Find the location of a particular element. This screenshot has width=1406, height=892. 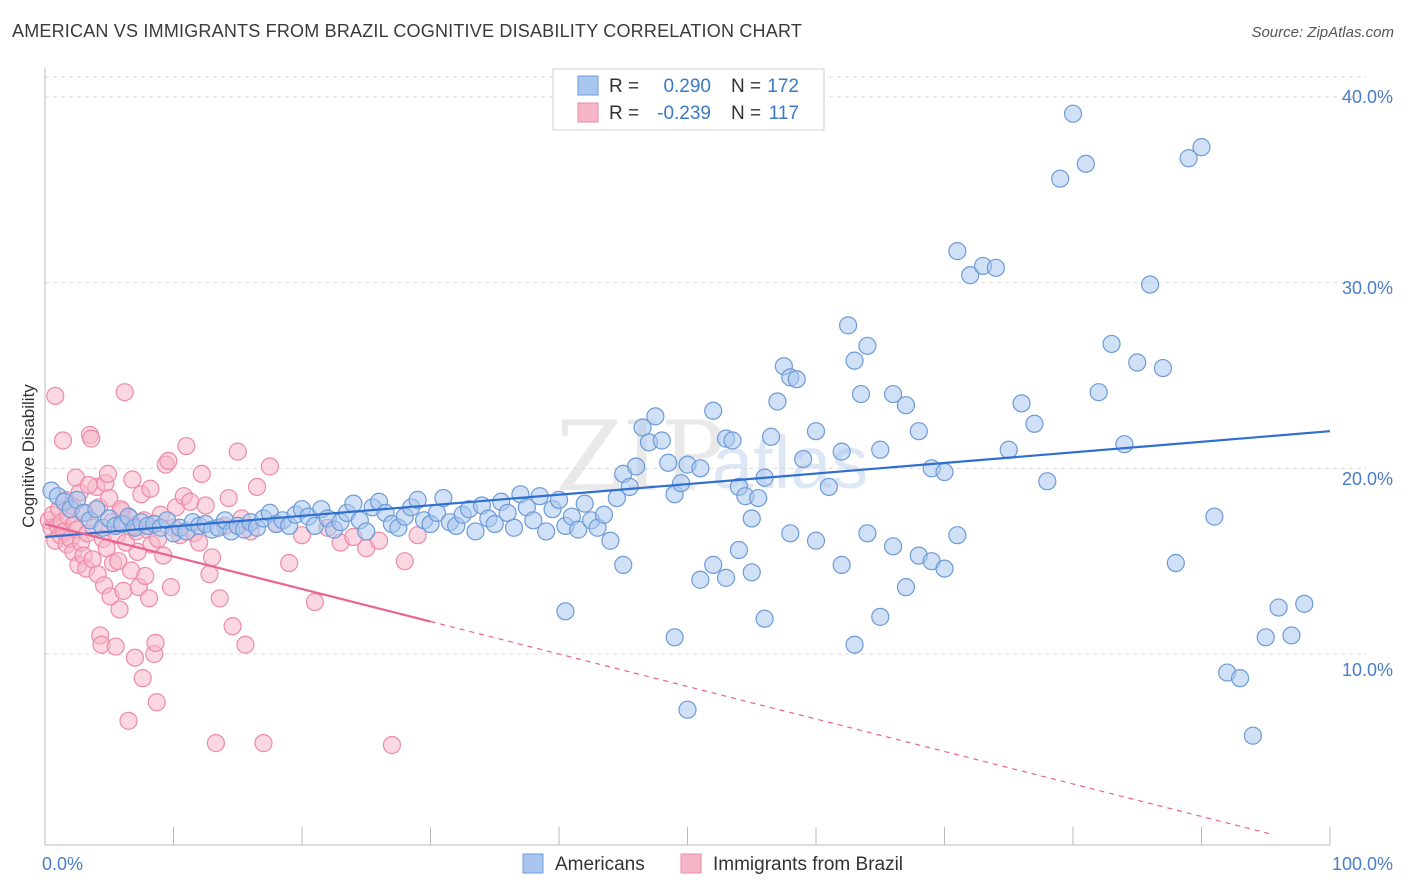

series-legend: Americans Immigrants from Brazil is located at coordinates (712, 864).